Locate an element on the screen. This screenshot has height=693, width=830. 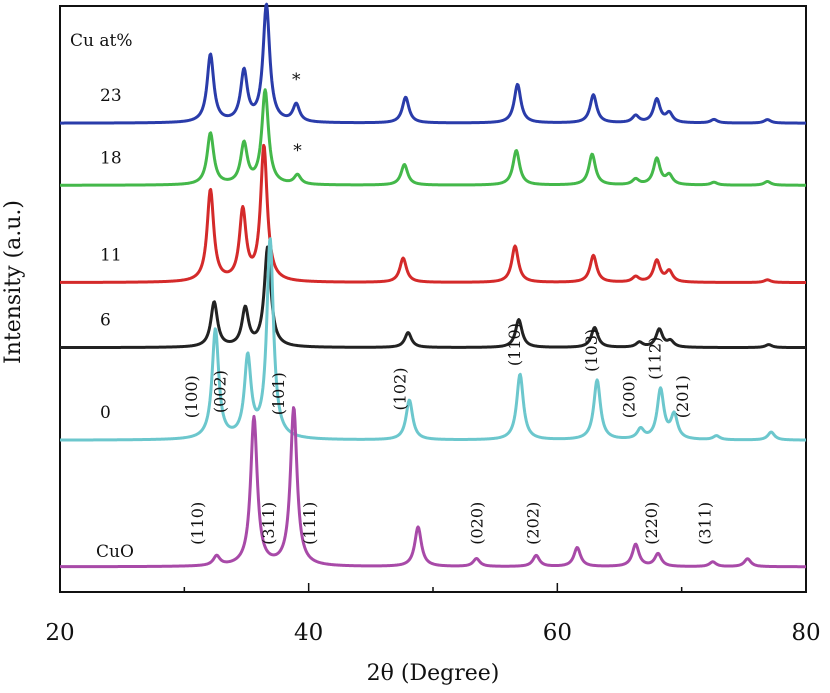
x-axis-title: 2θ (Degree) is located at coordinates (433, 673).